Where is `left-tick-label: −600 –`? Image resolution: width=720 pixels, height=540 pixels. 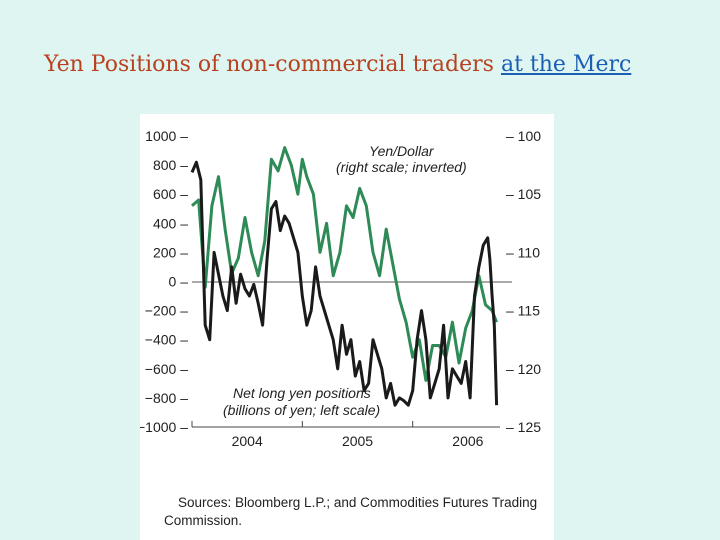
left-tick-label: −600 – is located at coordinates (166, 369).